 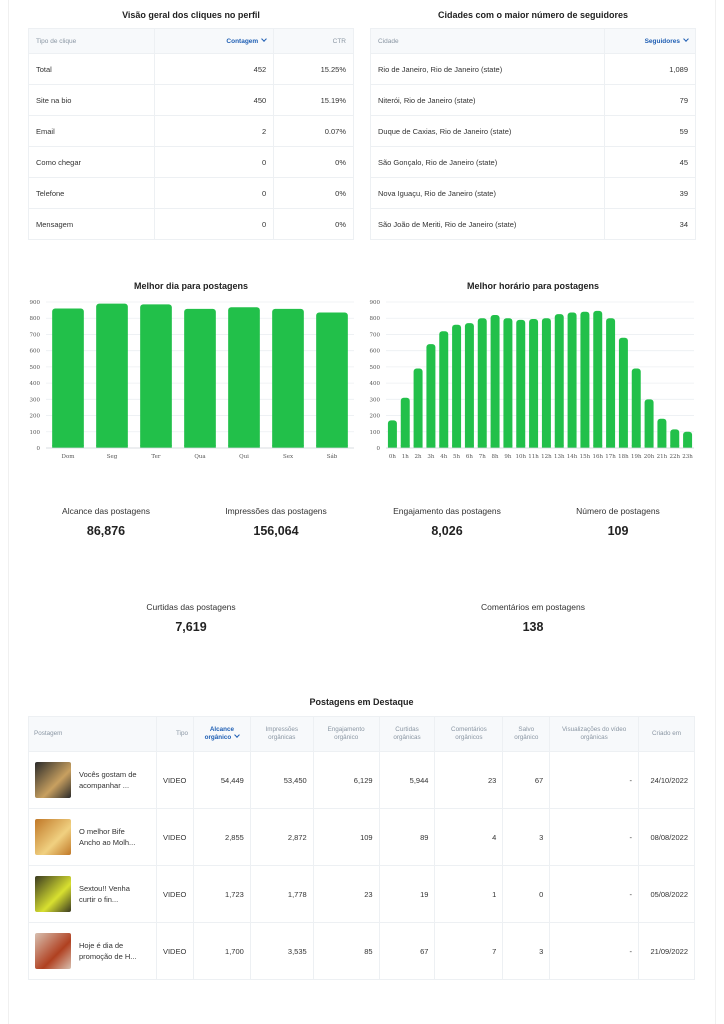 What do you see at coordinates (106, 522) in the screenshot?
I see `metric-alcance: Alcance das postagens 86,876` at bounding box center [106, 522].